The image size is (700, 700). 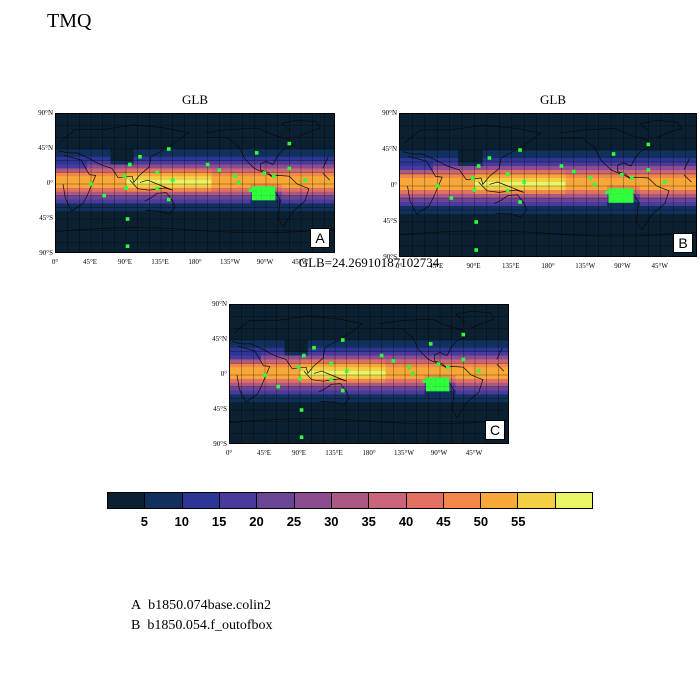 I want to click on legend-text: b1850.074base.colin2, so click(x=209, y=605).